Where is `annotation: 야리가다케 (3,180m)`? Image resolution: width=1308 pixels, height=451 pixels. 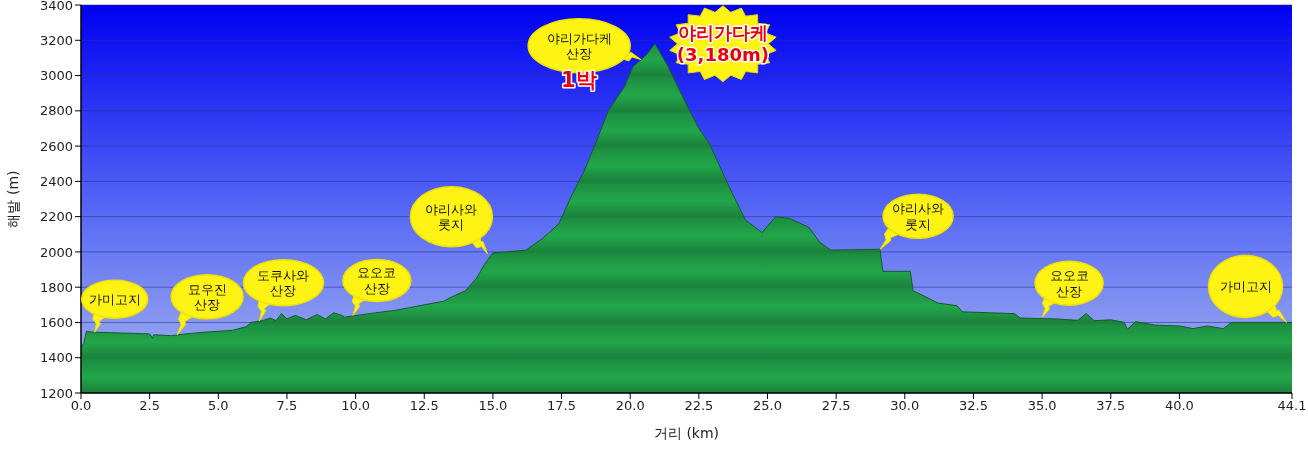
annotation: 야리가다케 (3,180m) is located at coordinates (722, 44).